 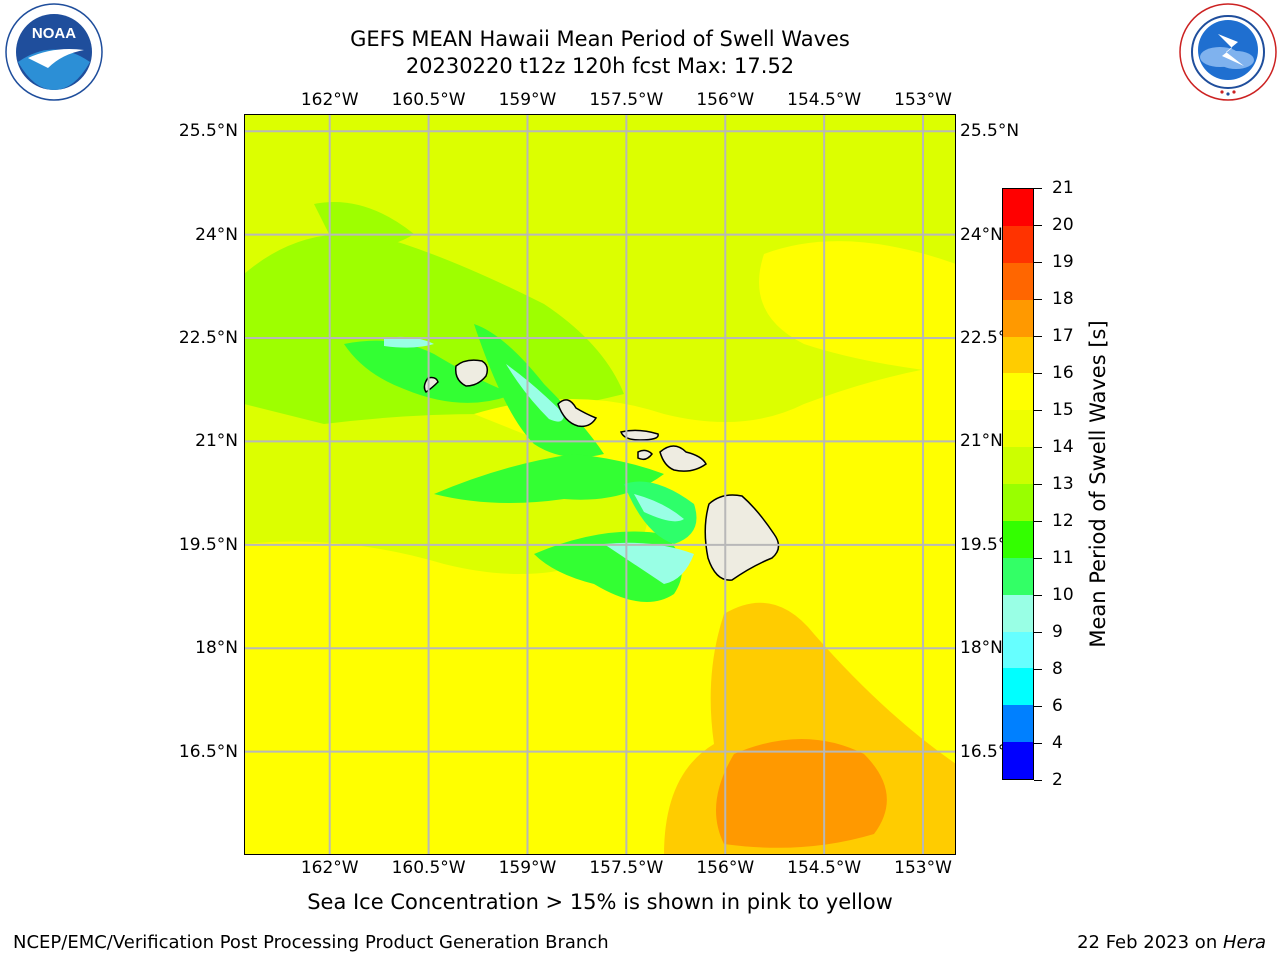 What do you see at coordinates (1063, 447) in the screenshot?
I see `colorbar-tick-label: 14` at bounding box center [1063, 447].